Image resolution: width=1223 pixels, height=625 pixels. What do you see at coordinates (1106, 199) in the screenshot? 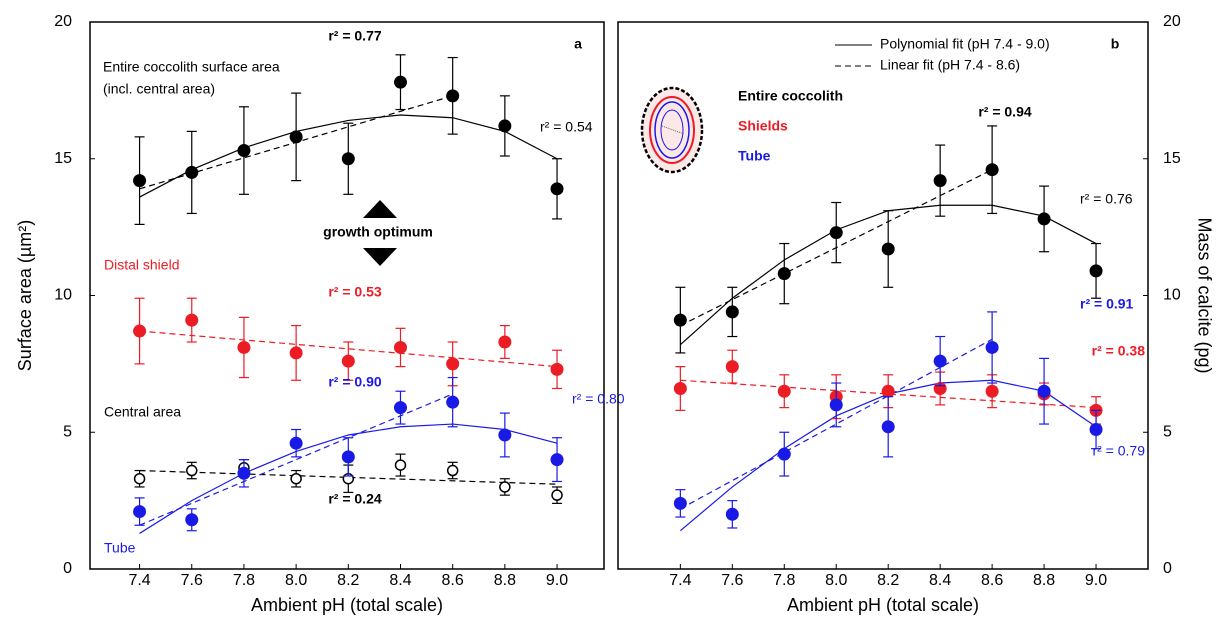
I see `annotation: r² = 0.76` at bounding box center [1106, 199].